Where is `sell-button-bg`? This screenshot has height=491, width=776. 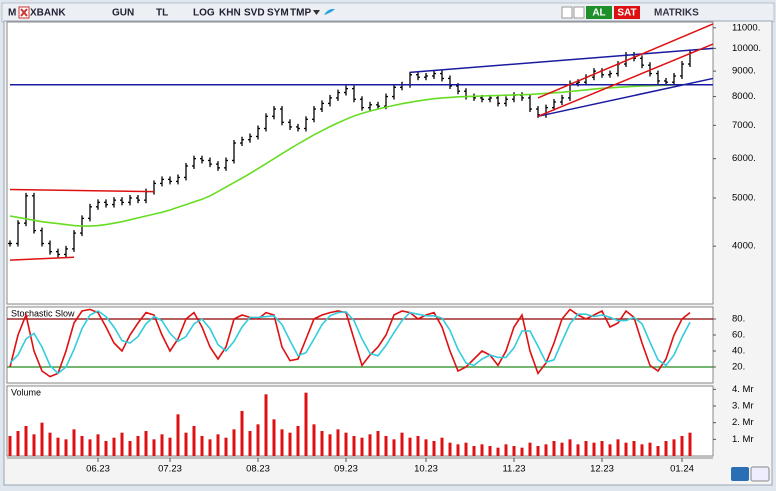 sell-button-bg is located at coordinates (627, 12).